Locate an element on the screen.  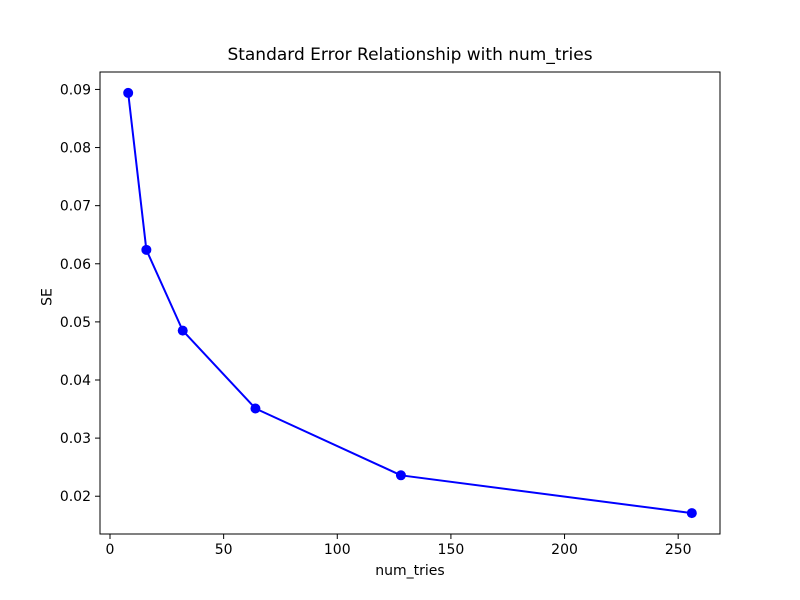
x-tick-label: 0 is located at coordinates (110, 550).